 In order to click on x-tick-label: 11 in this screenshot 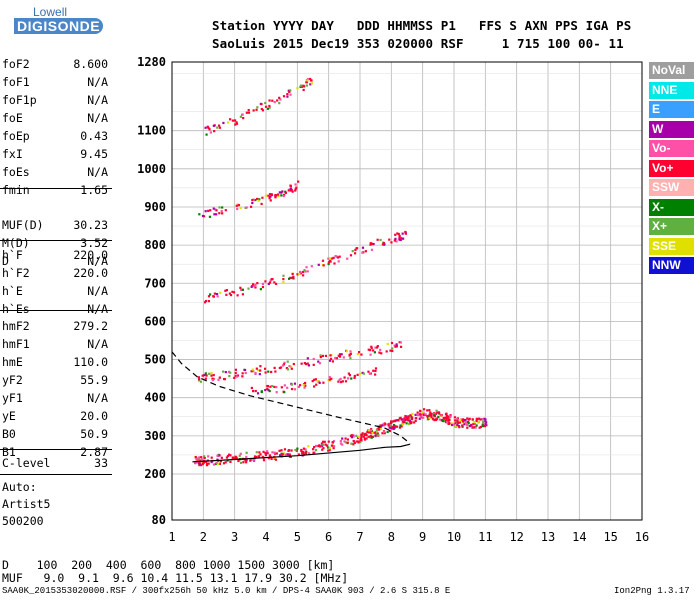, I will do `click(485, 537)`.